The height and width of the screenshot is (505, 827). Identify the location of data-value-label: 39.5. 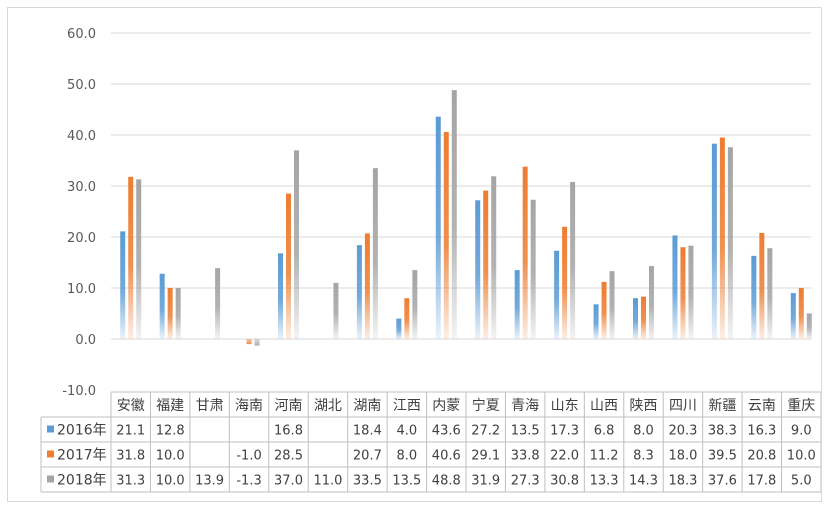
(722, 456).